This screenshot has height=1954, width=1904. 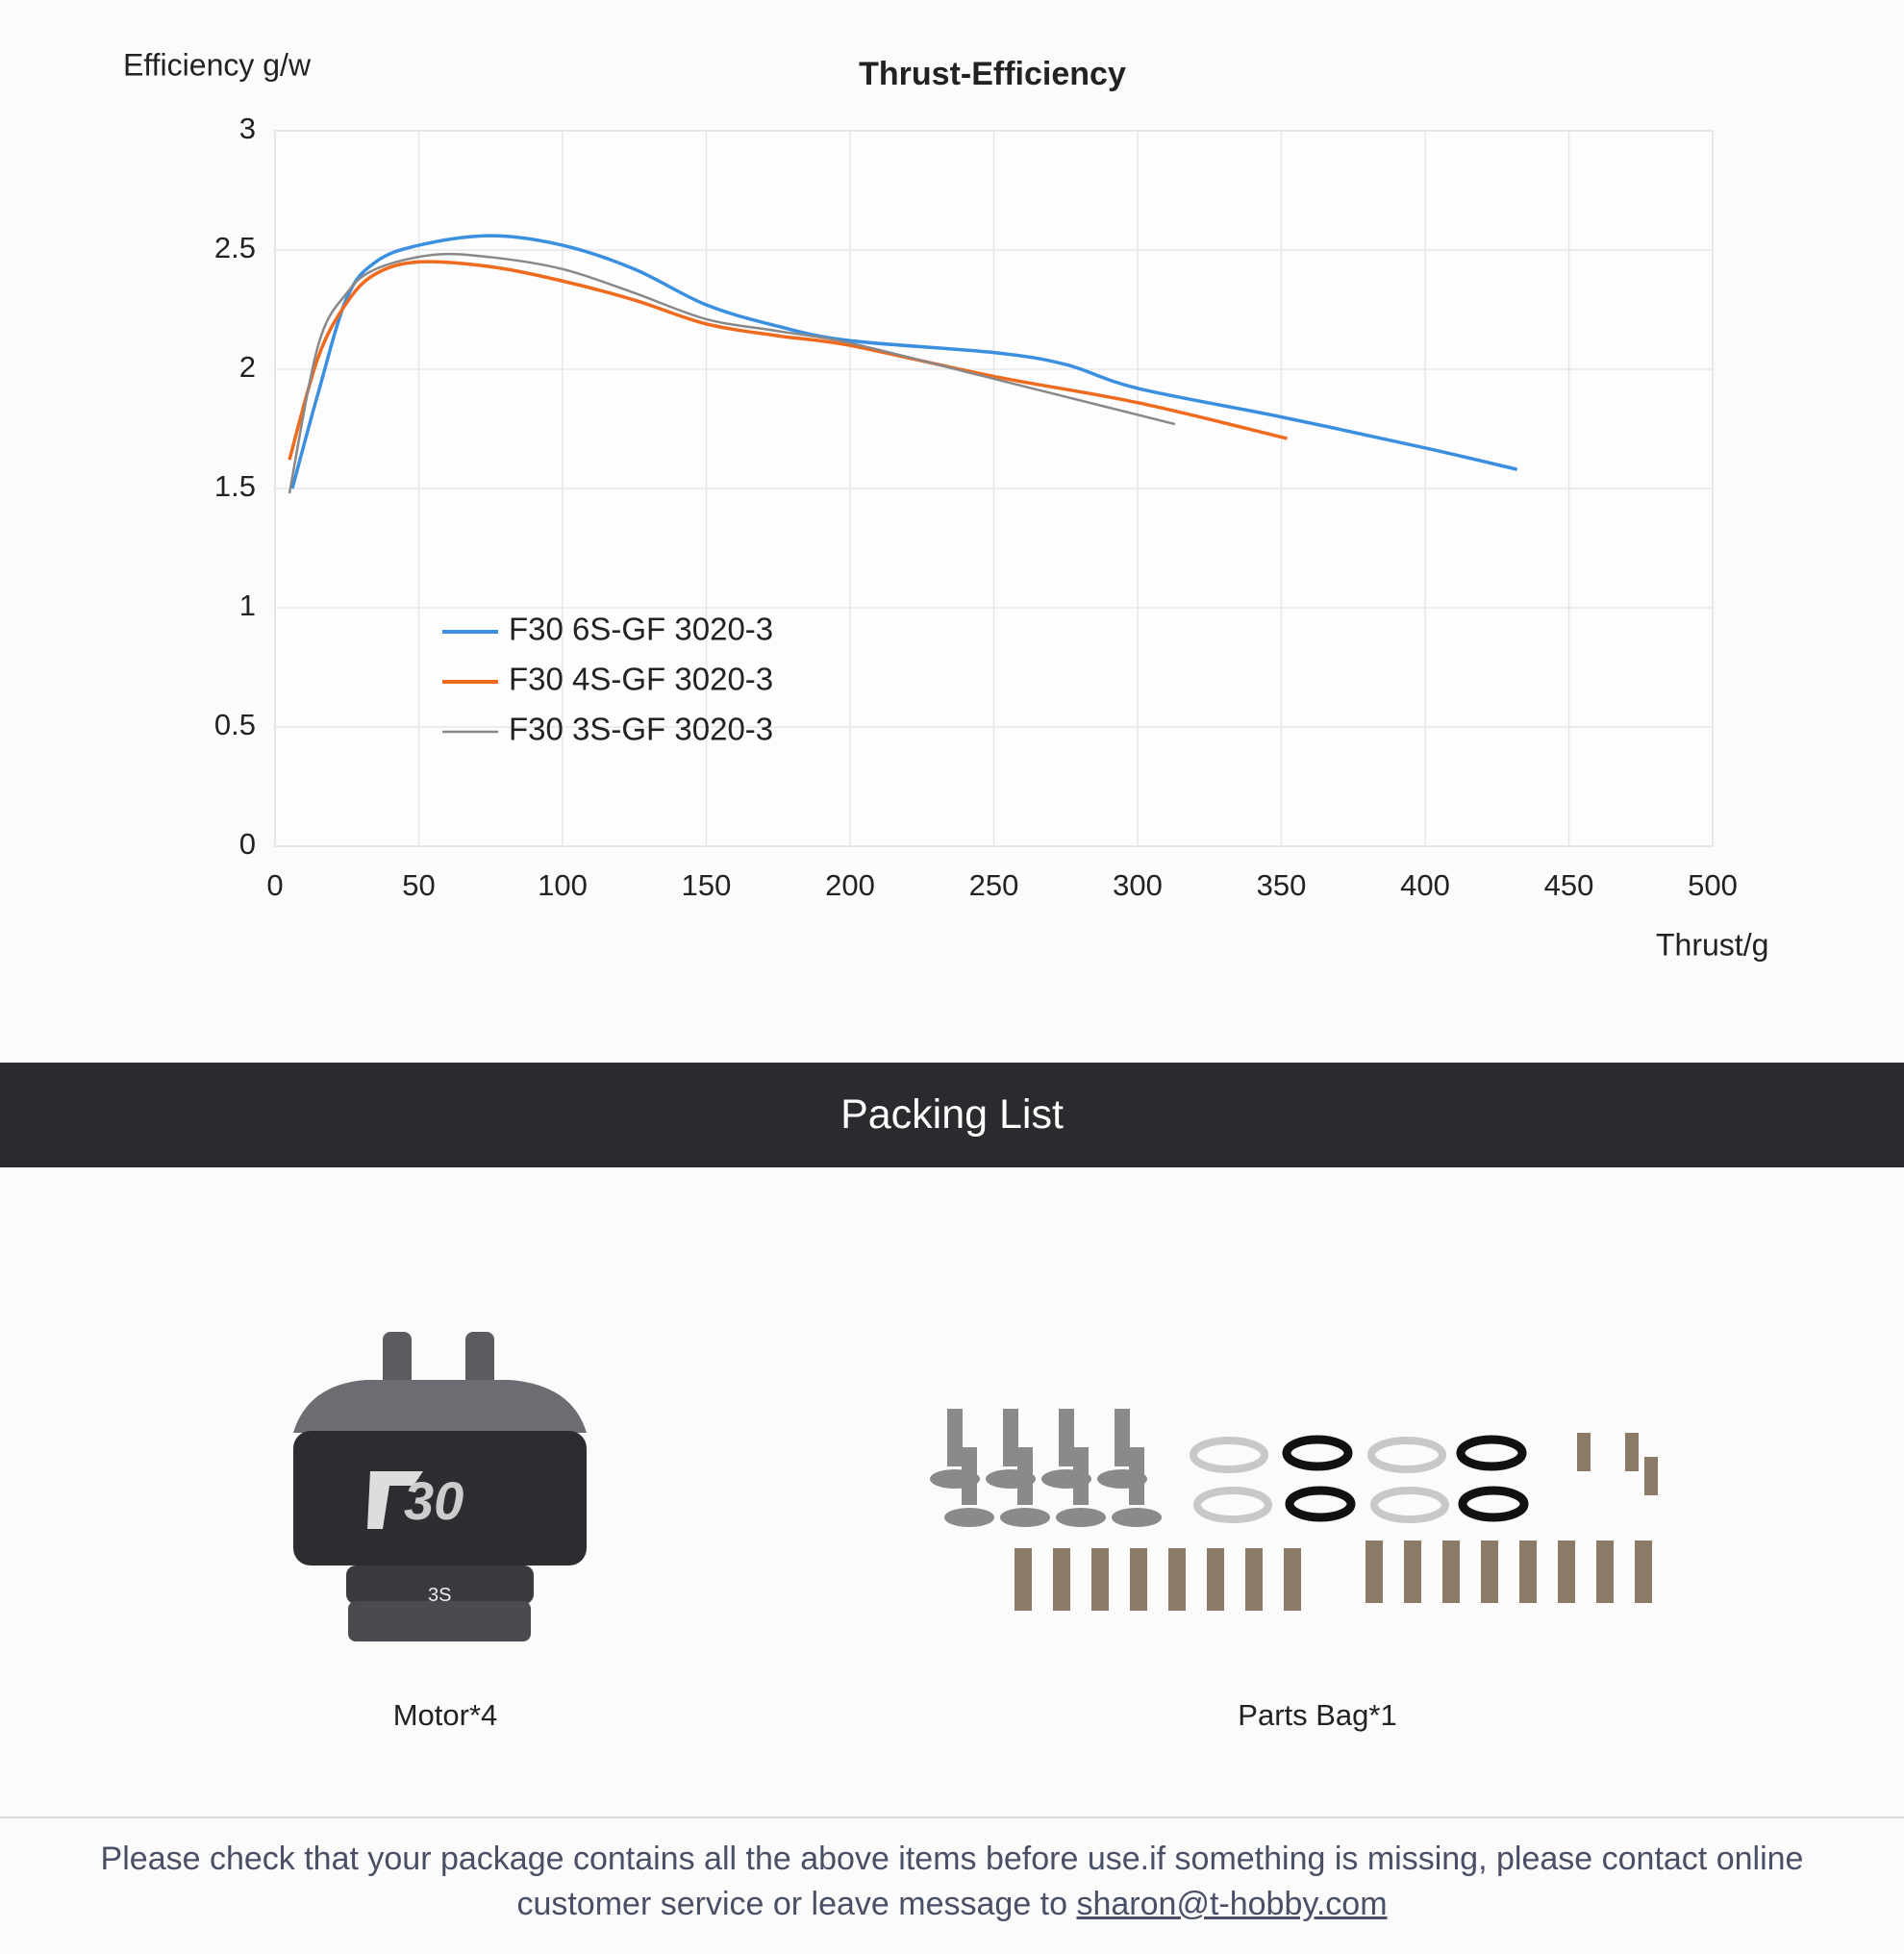 I want to click on y-tick-label: 2.5, so click(x=235, y=247).